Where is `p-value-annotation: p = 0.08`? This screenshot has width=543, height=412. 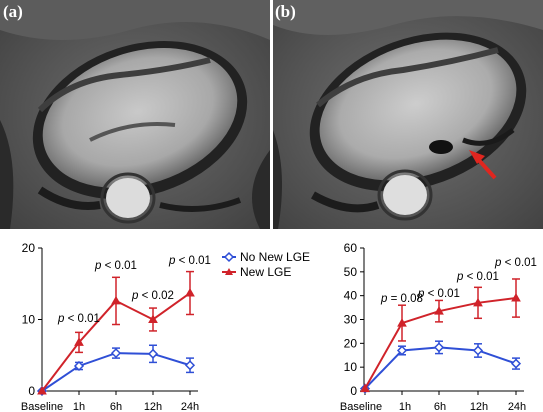 p-value-annotation: p = 0.08 is located at coordinates (401, 299).